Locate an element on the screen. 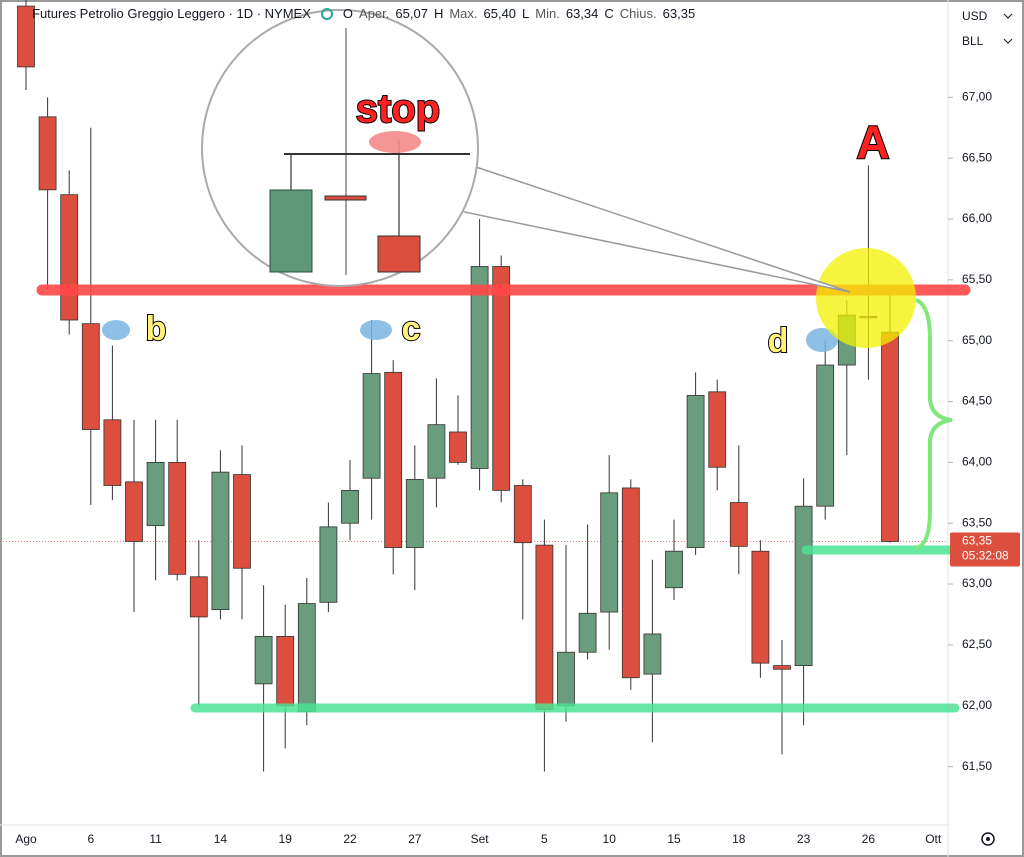 The image size is (1024, 857). last-price-label: 63,35 is located at coordinates (977, 541).